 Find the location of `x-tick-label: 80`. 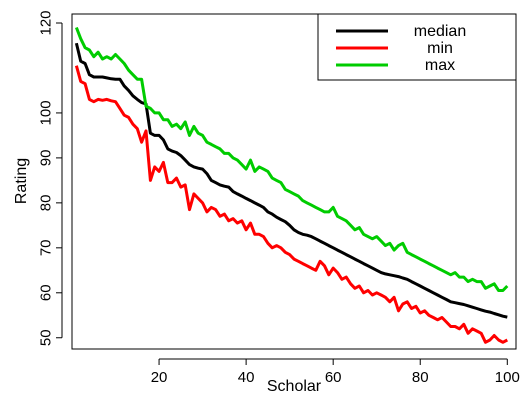

x-tick-label: 80 is located at coordinates (420, 377).